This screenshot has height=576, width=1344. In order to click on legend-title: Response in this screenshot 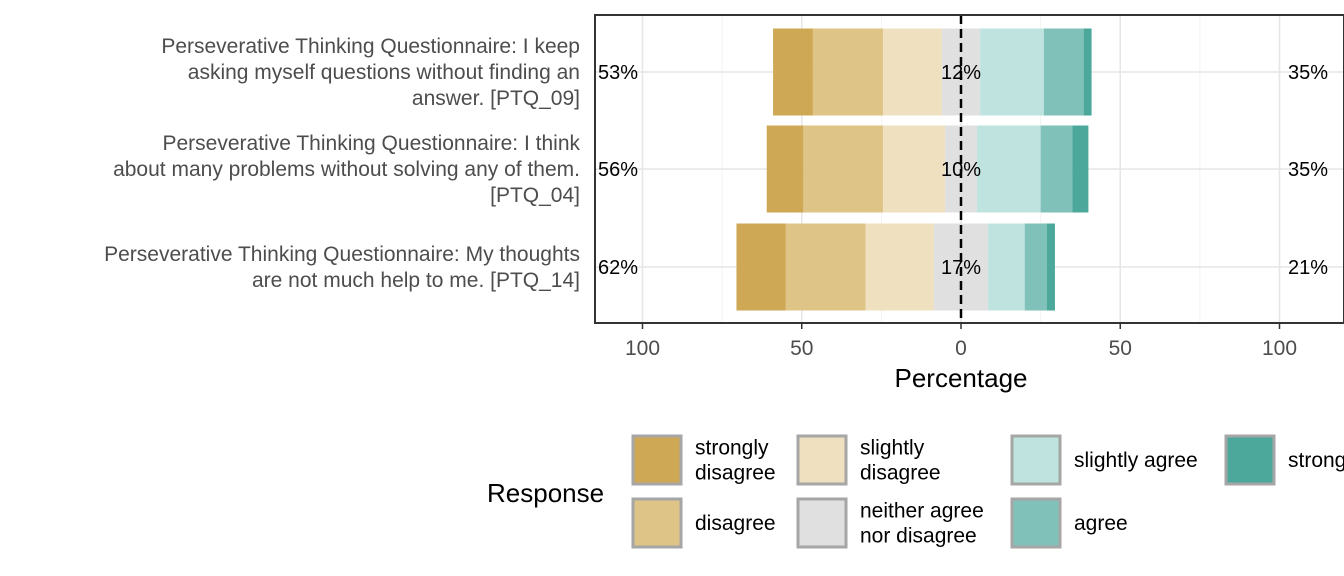, I will do `click(545, 493)`.